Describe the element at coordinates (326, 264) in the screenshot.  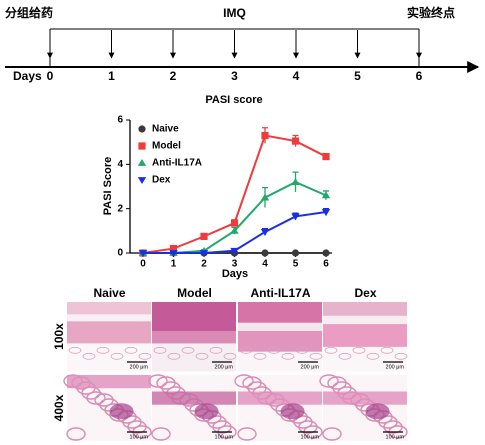
I see `x-tick-label: 6` at that location.